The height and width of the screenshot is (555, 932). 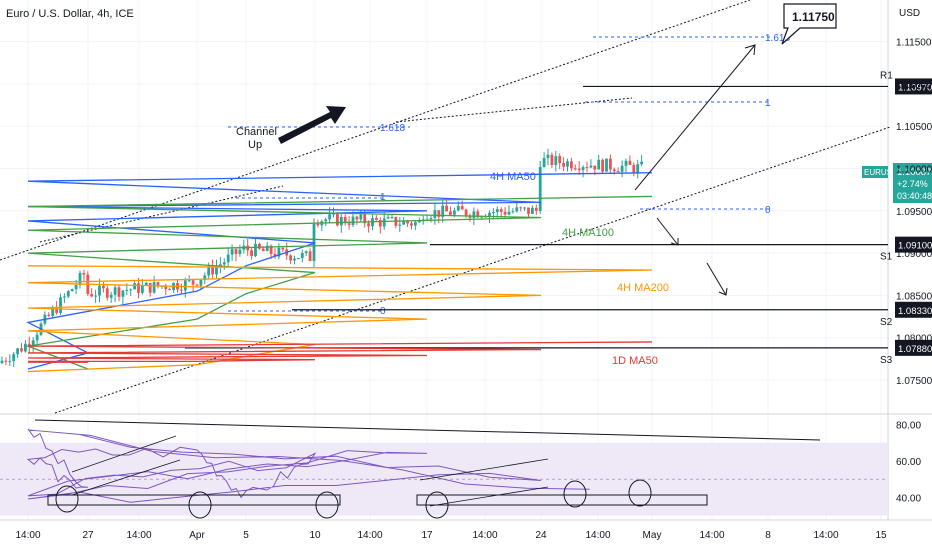 What do you see at coordinates (909, 13) in the screenshot?
I see `currency-label: USD` at bounding box center [909, 13].